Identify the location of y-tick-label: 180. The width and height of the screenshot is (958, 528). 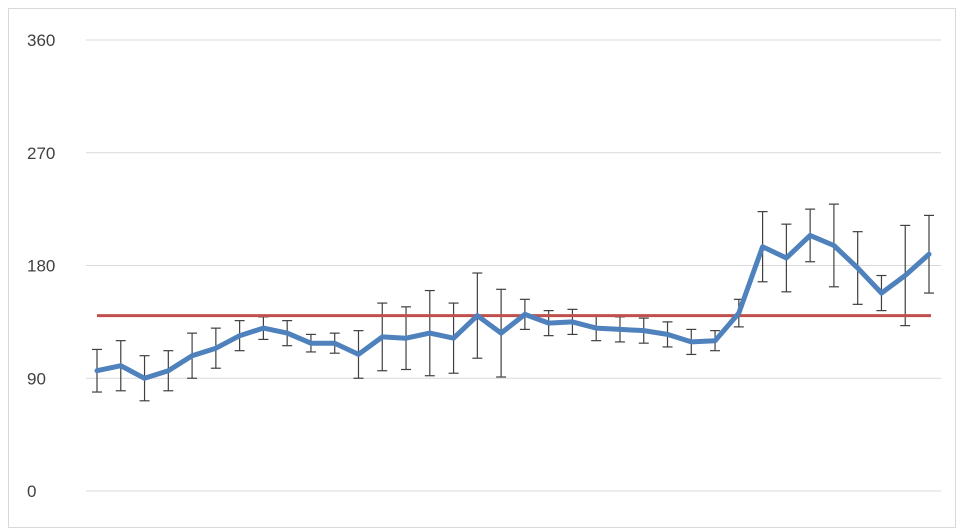
(41, 266).